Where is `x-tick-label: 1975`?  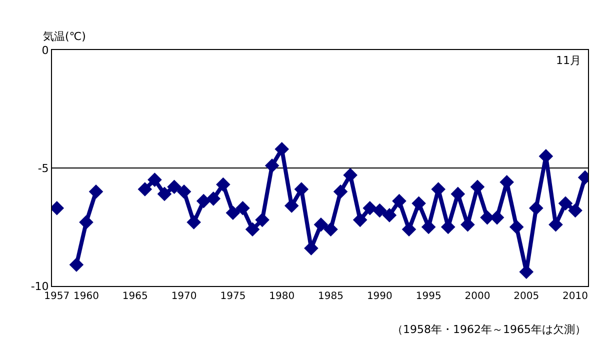 x-tick-label: 1975 is located at coordinates (233, 296).